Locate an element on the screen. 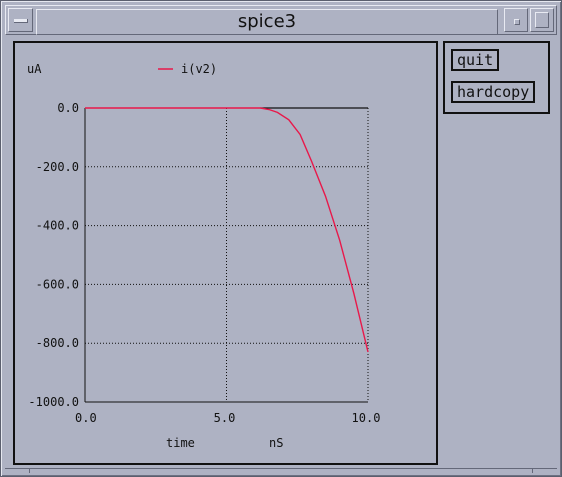 Image resolution: width=562 pixels, height=477 pixels. window-menu-button is located at coordinates (20, 20).